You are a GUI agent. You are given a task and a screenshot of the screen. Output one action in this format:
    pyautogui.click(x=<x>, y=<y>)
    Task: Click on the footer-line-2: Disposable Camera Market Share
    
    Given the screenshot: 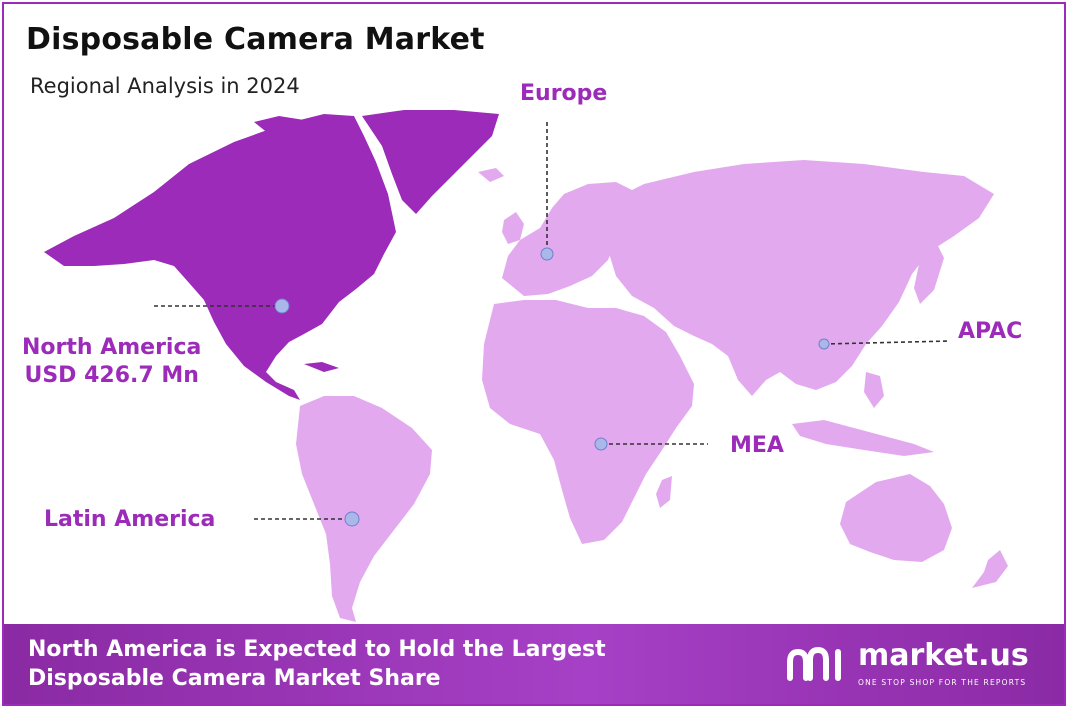 What is the action you would take?
    pyautogui.click(x=234, y=679)
    